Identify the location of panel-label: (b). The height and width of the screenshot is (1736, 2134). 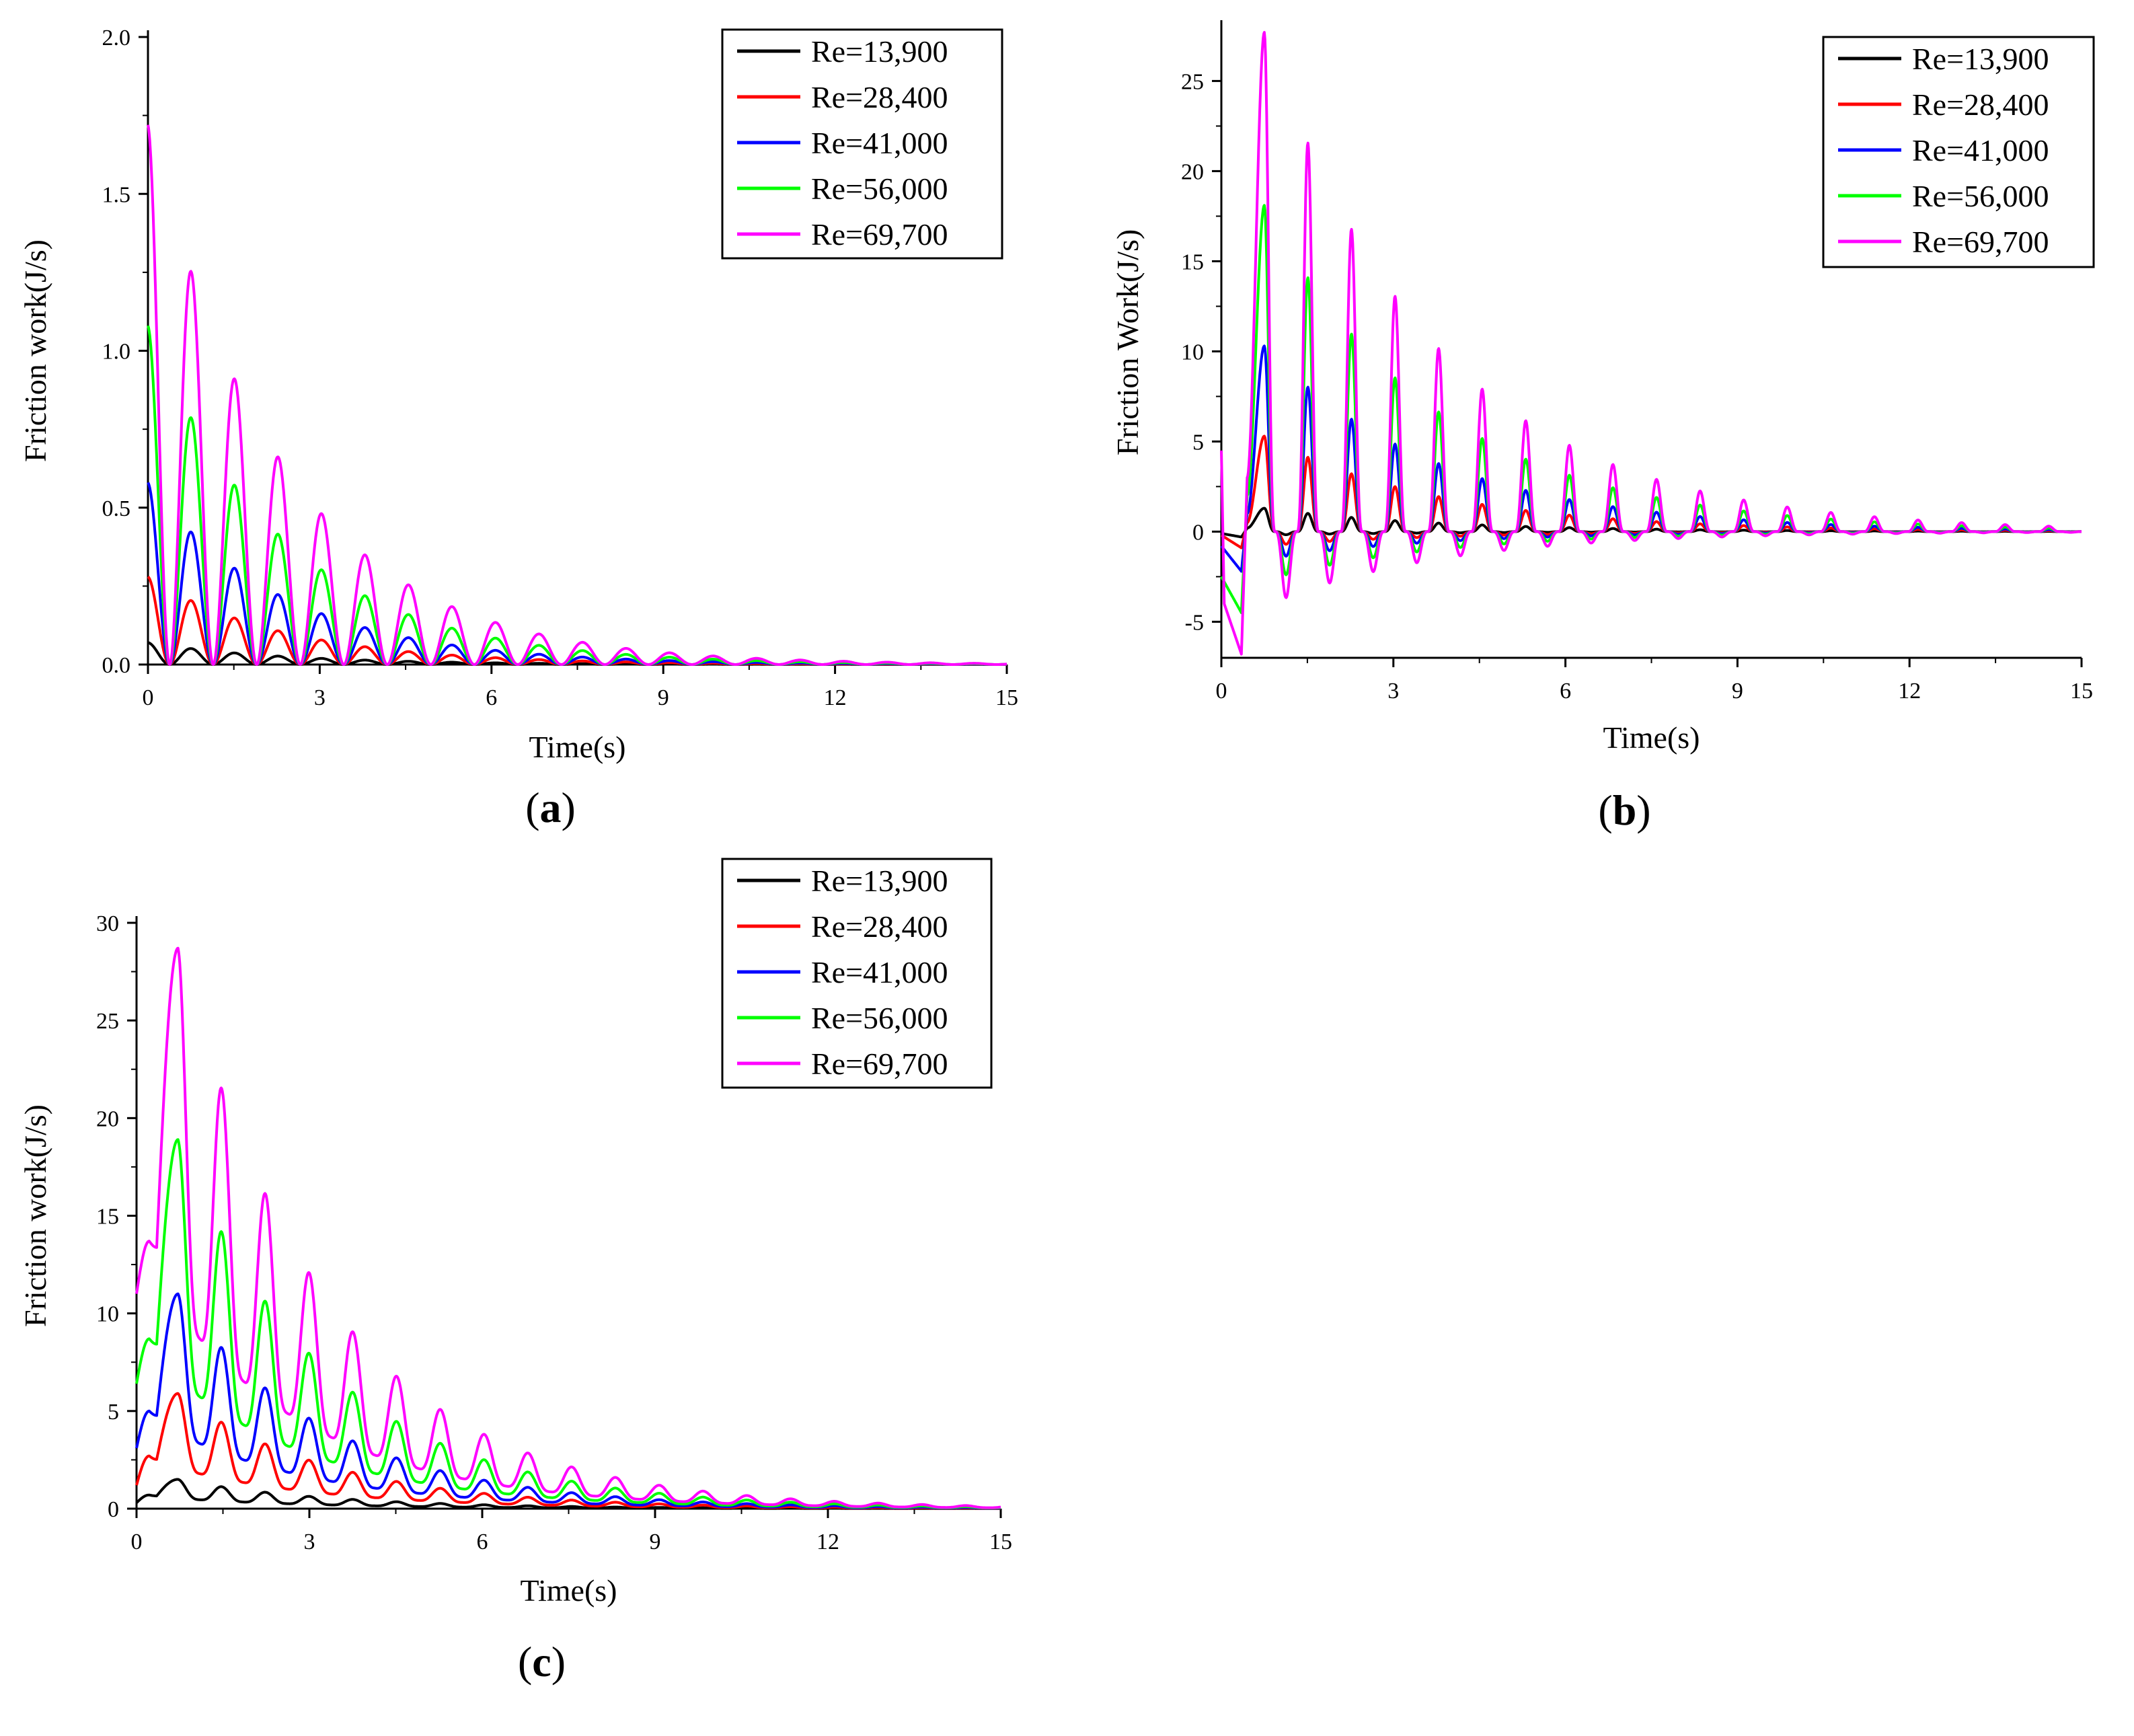
(1624, 810).